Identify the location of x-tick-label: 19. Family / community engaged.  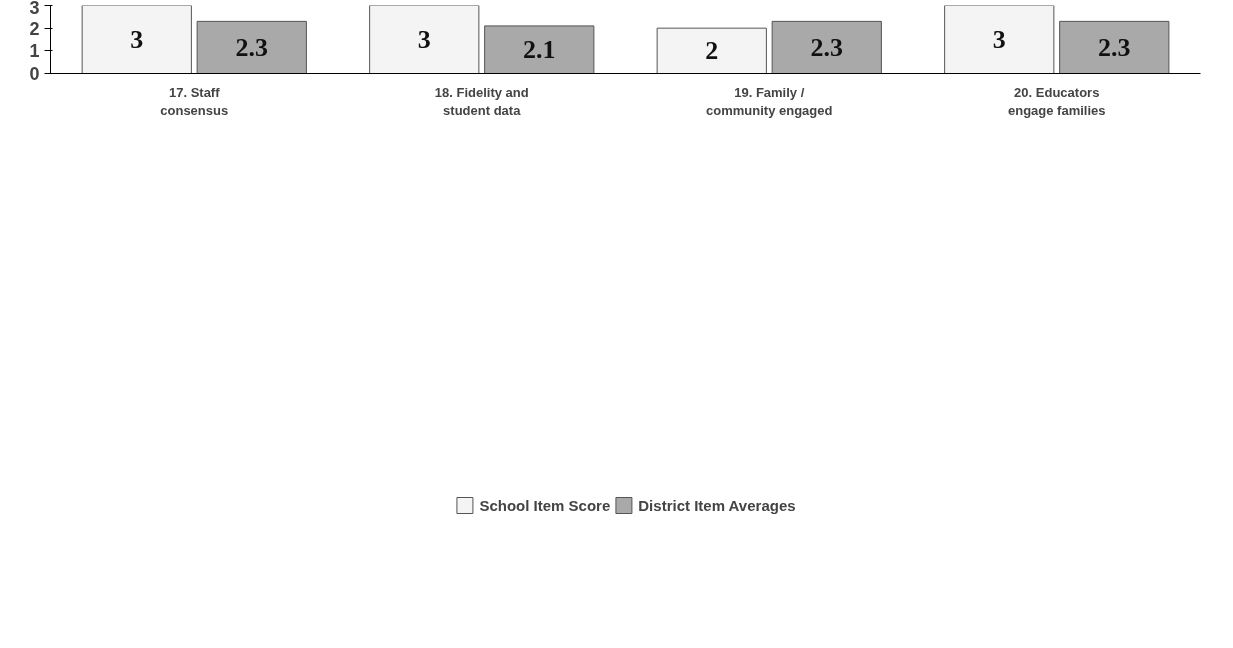
(769, 101).